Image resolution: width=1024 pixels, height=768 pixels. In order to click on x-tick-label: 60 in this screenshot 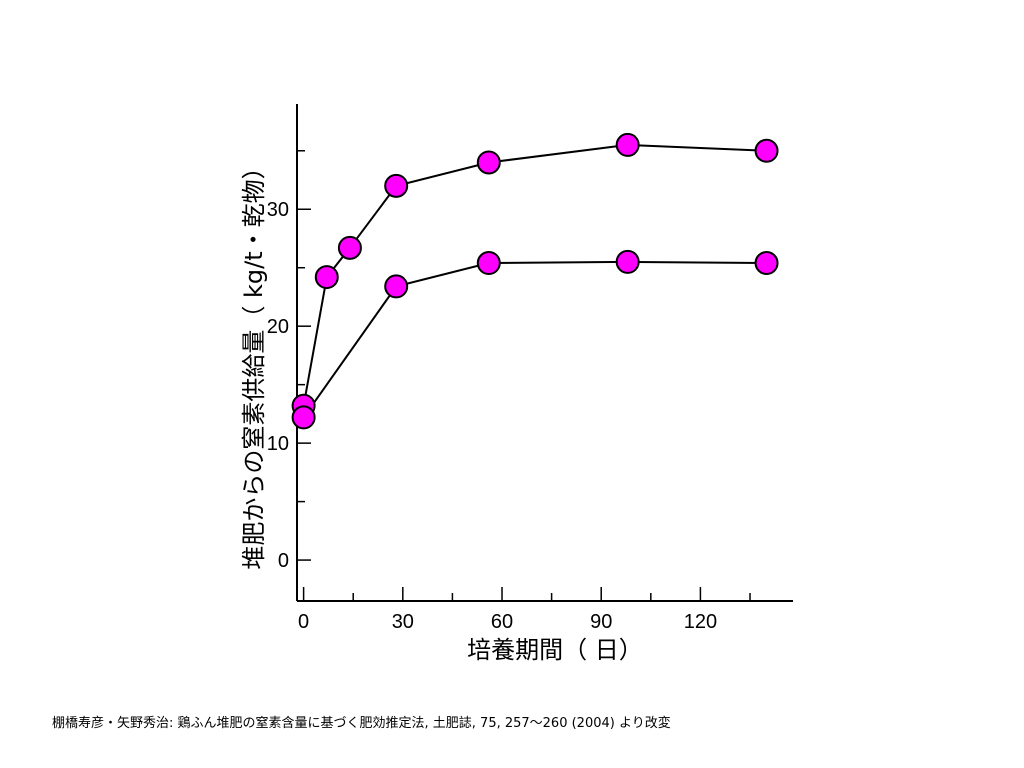, I will do `click(502, 622)`.